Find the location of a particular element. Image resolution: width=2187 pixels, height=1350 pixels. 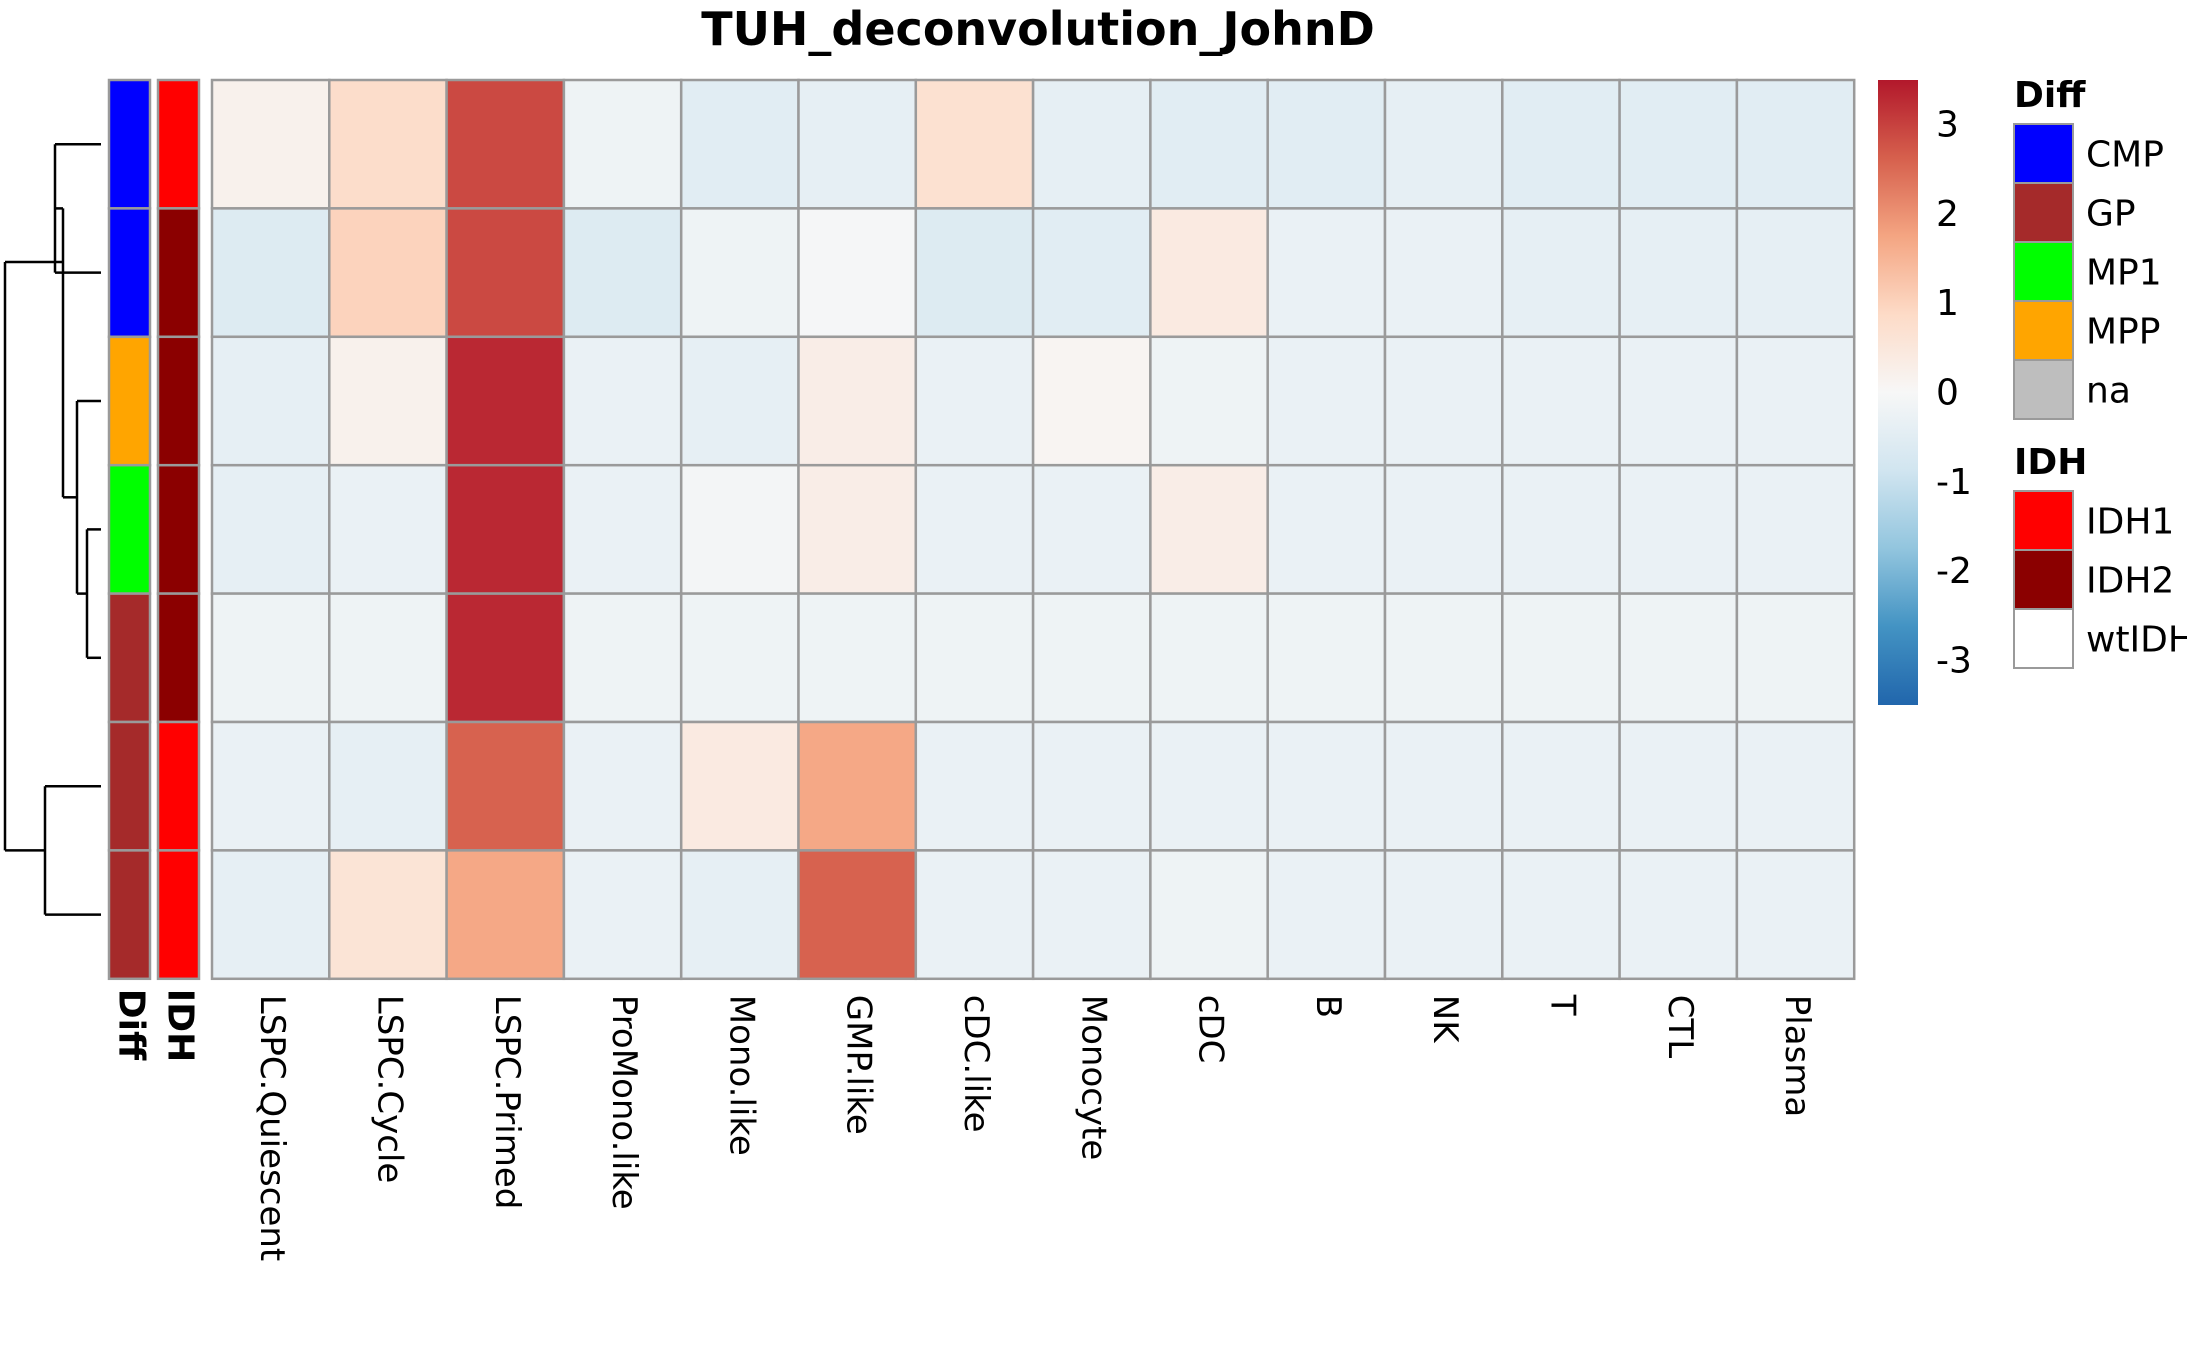

legend-label: wtIDH is located at coordinates (2136, 640).